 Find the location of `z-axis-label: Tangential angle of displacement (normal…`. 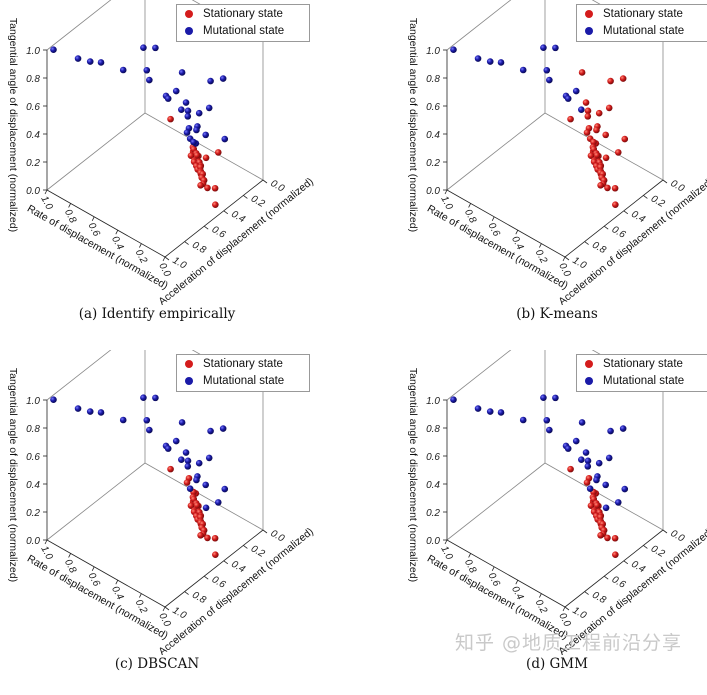

z-axis-label: Tangential angle of displacement (normal… is located at coordinates (13, 475).